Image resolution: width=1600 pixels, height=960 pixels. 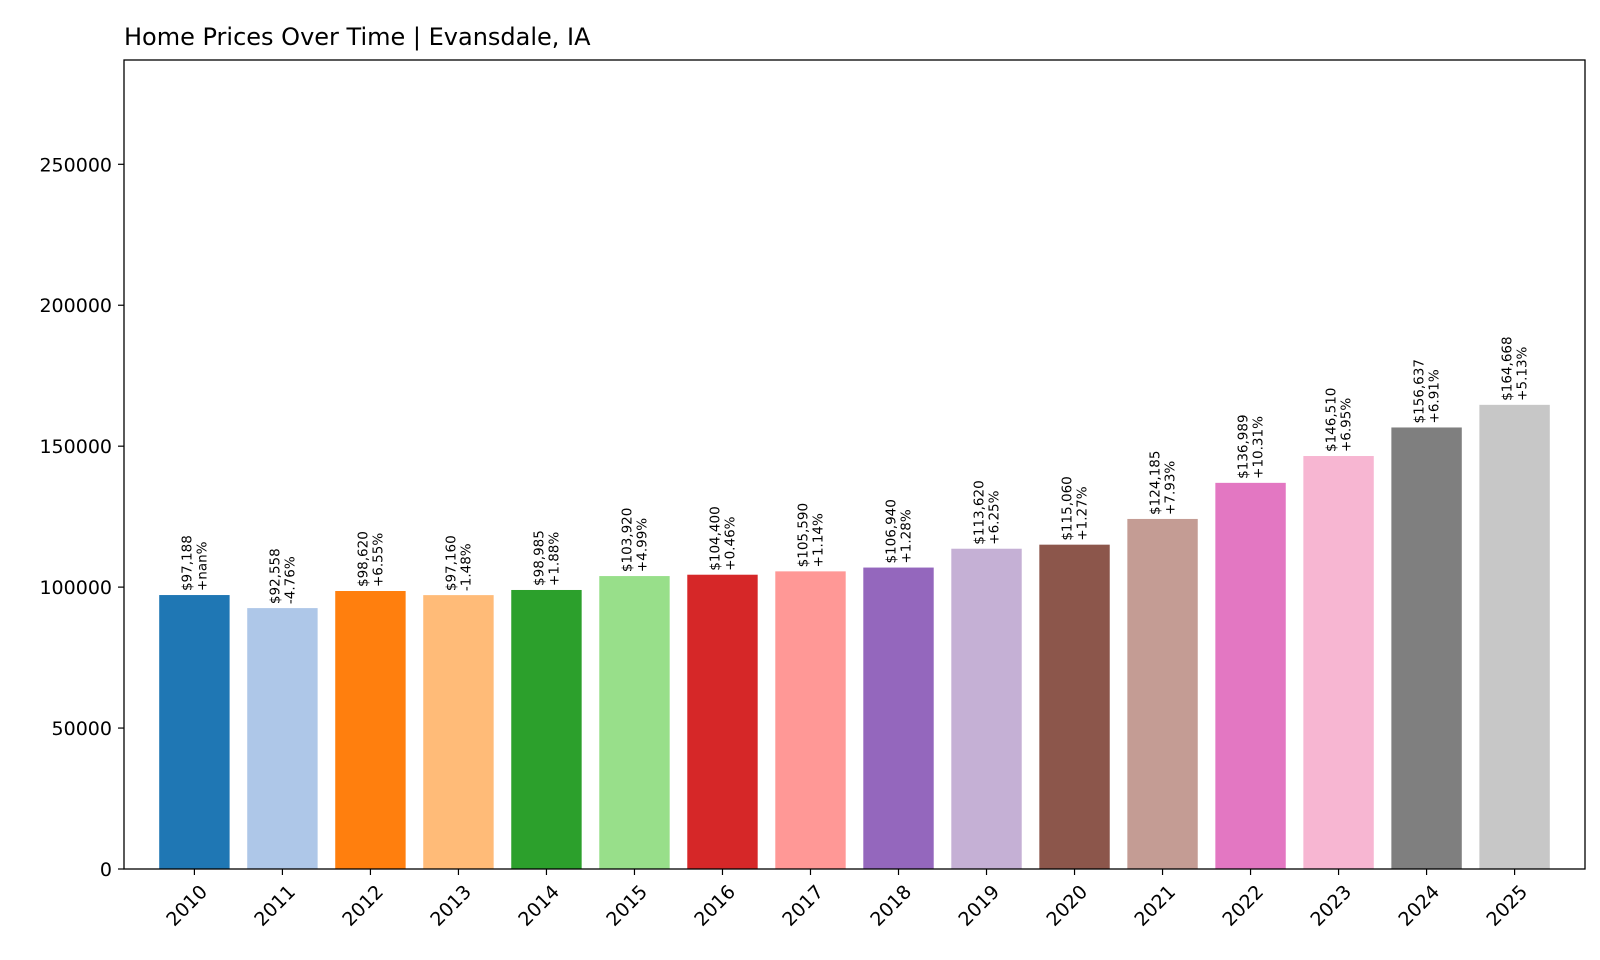 What do you see at coordinates (458, 732) in the screenshot?
I see `bar-2013` at bounding box center [458, 732].